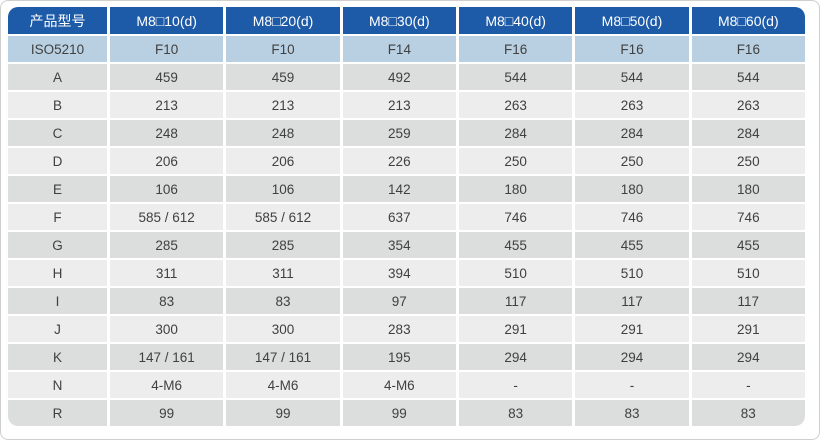  What do you see at coordinates (399, 273) in the screenshot?
I see `value-cell: 394` at bounding box center [399, 273].